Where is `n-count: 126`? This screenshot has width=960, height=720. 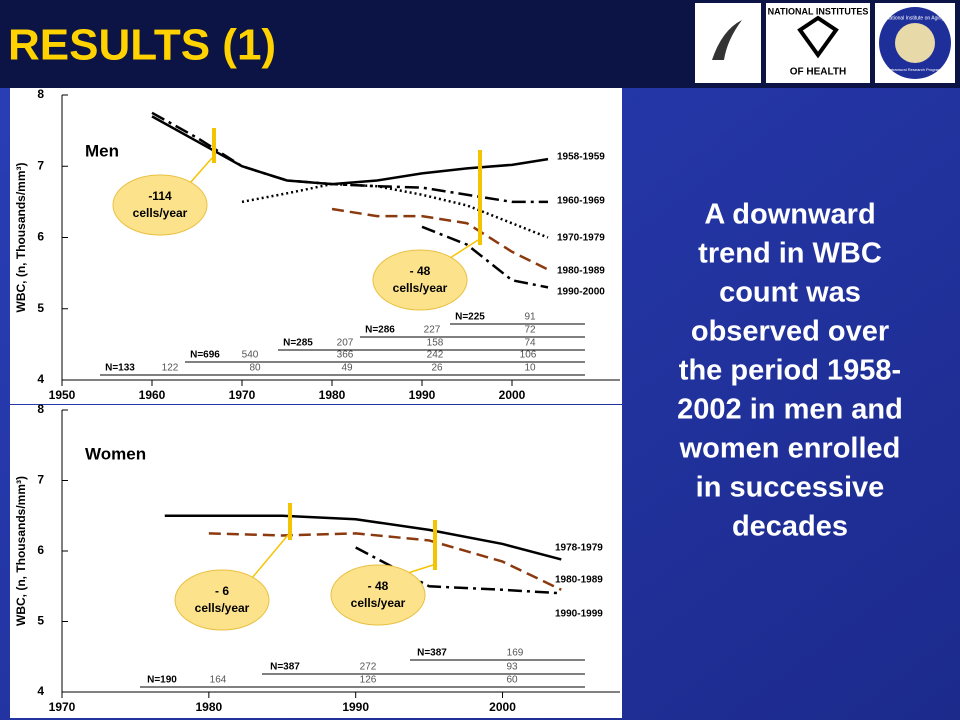 n-count: 126 is located at coordinates (368, 680).